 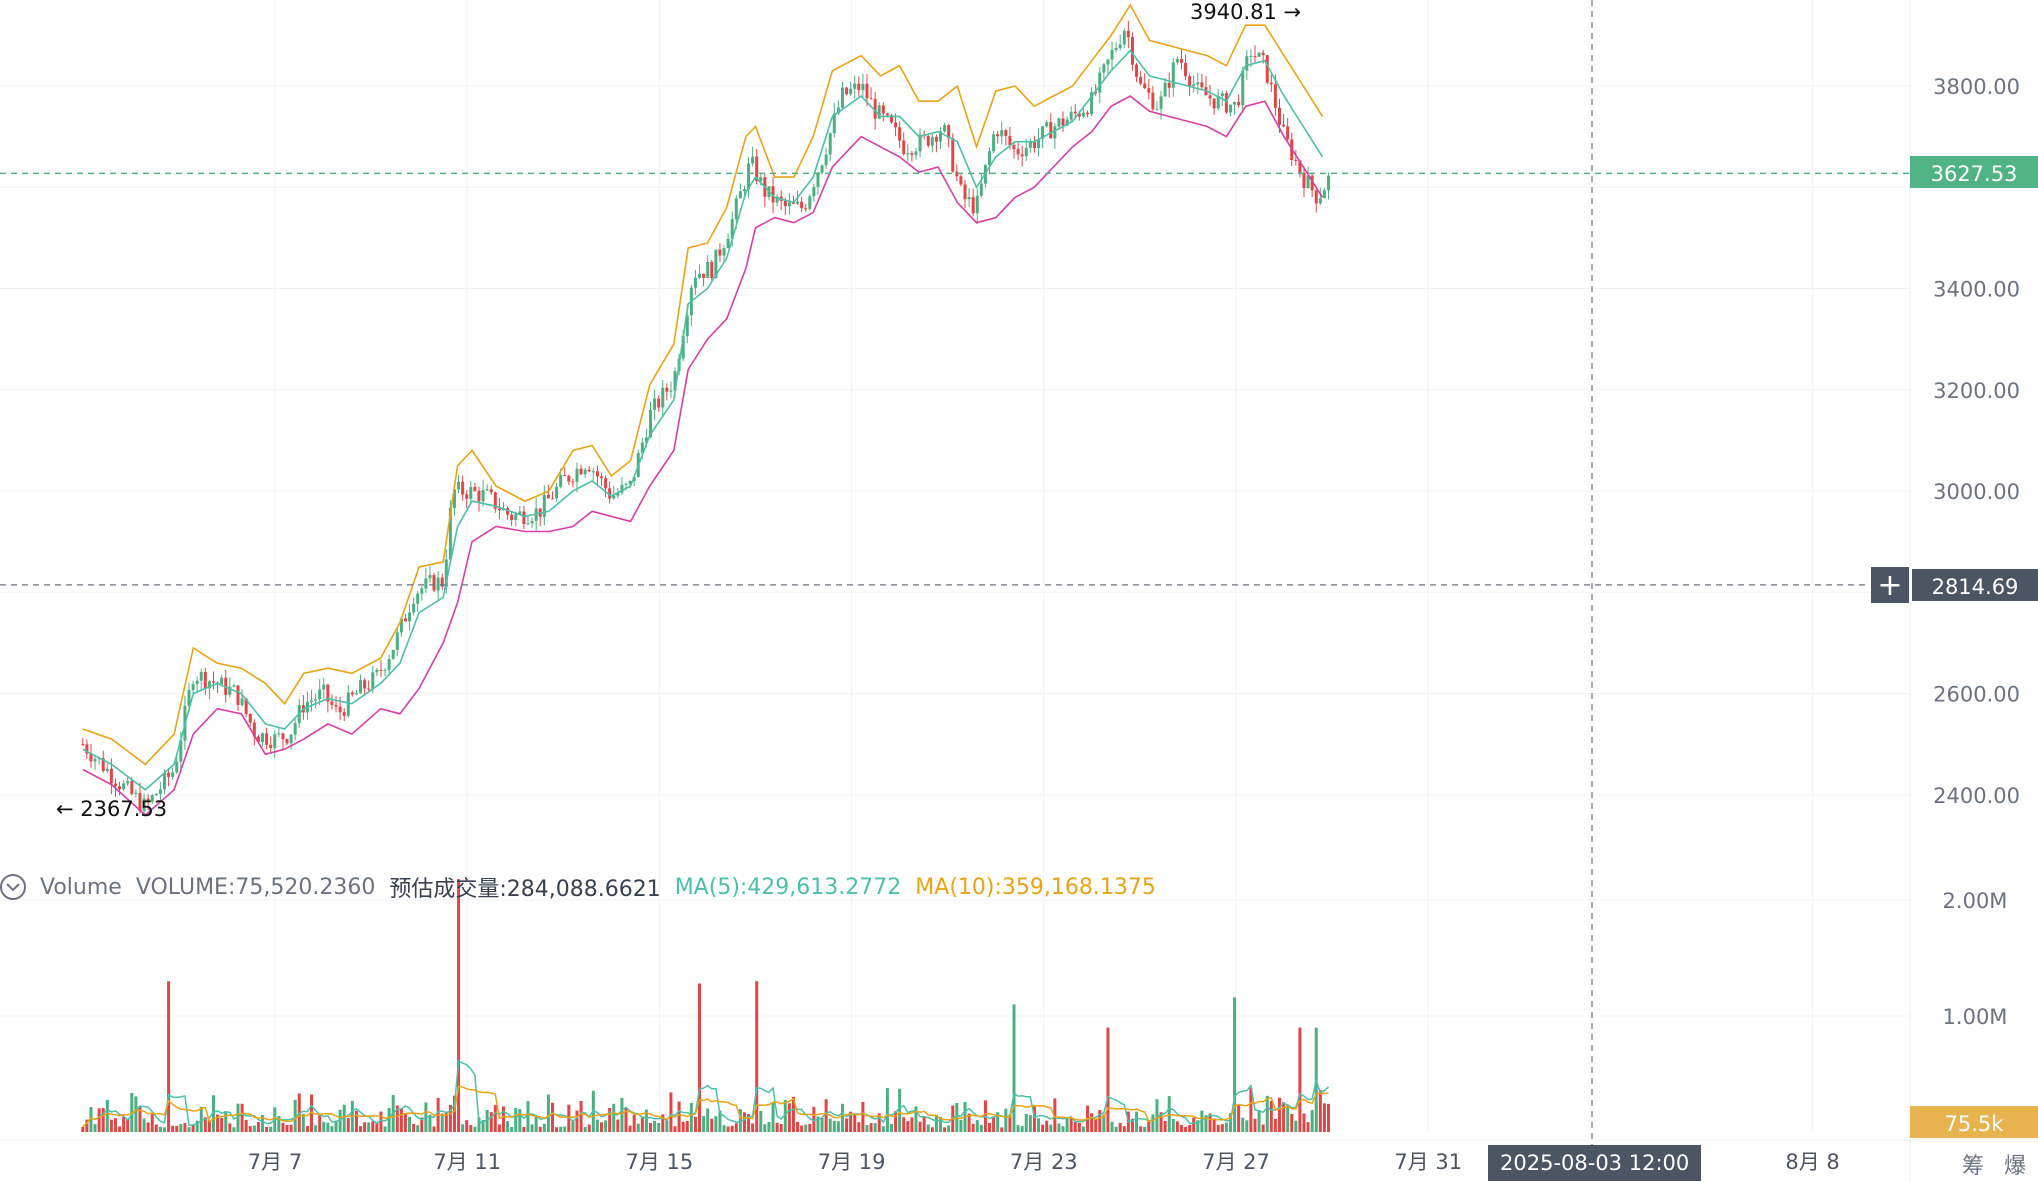 What do you see at coordinates (1890, 585) in the screenshot?
I see `add-alert-button: +` at bounding box center [1890, 585].